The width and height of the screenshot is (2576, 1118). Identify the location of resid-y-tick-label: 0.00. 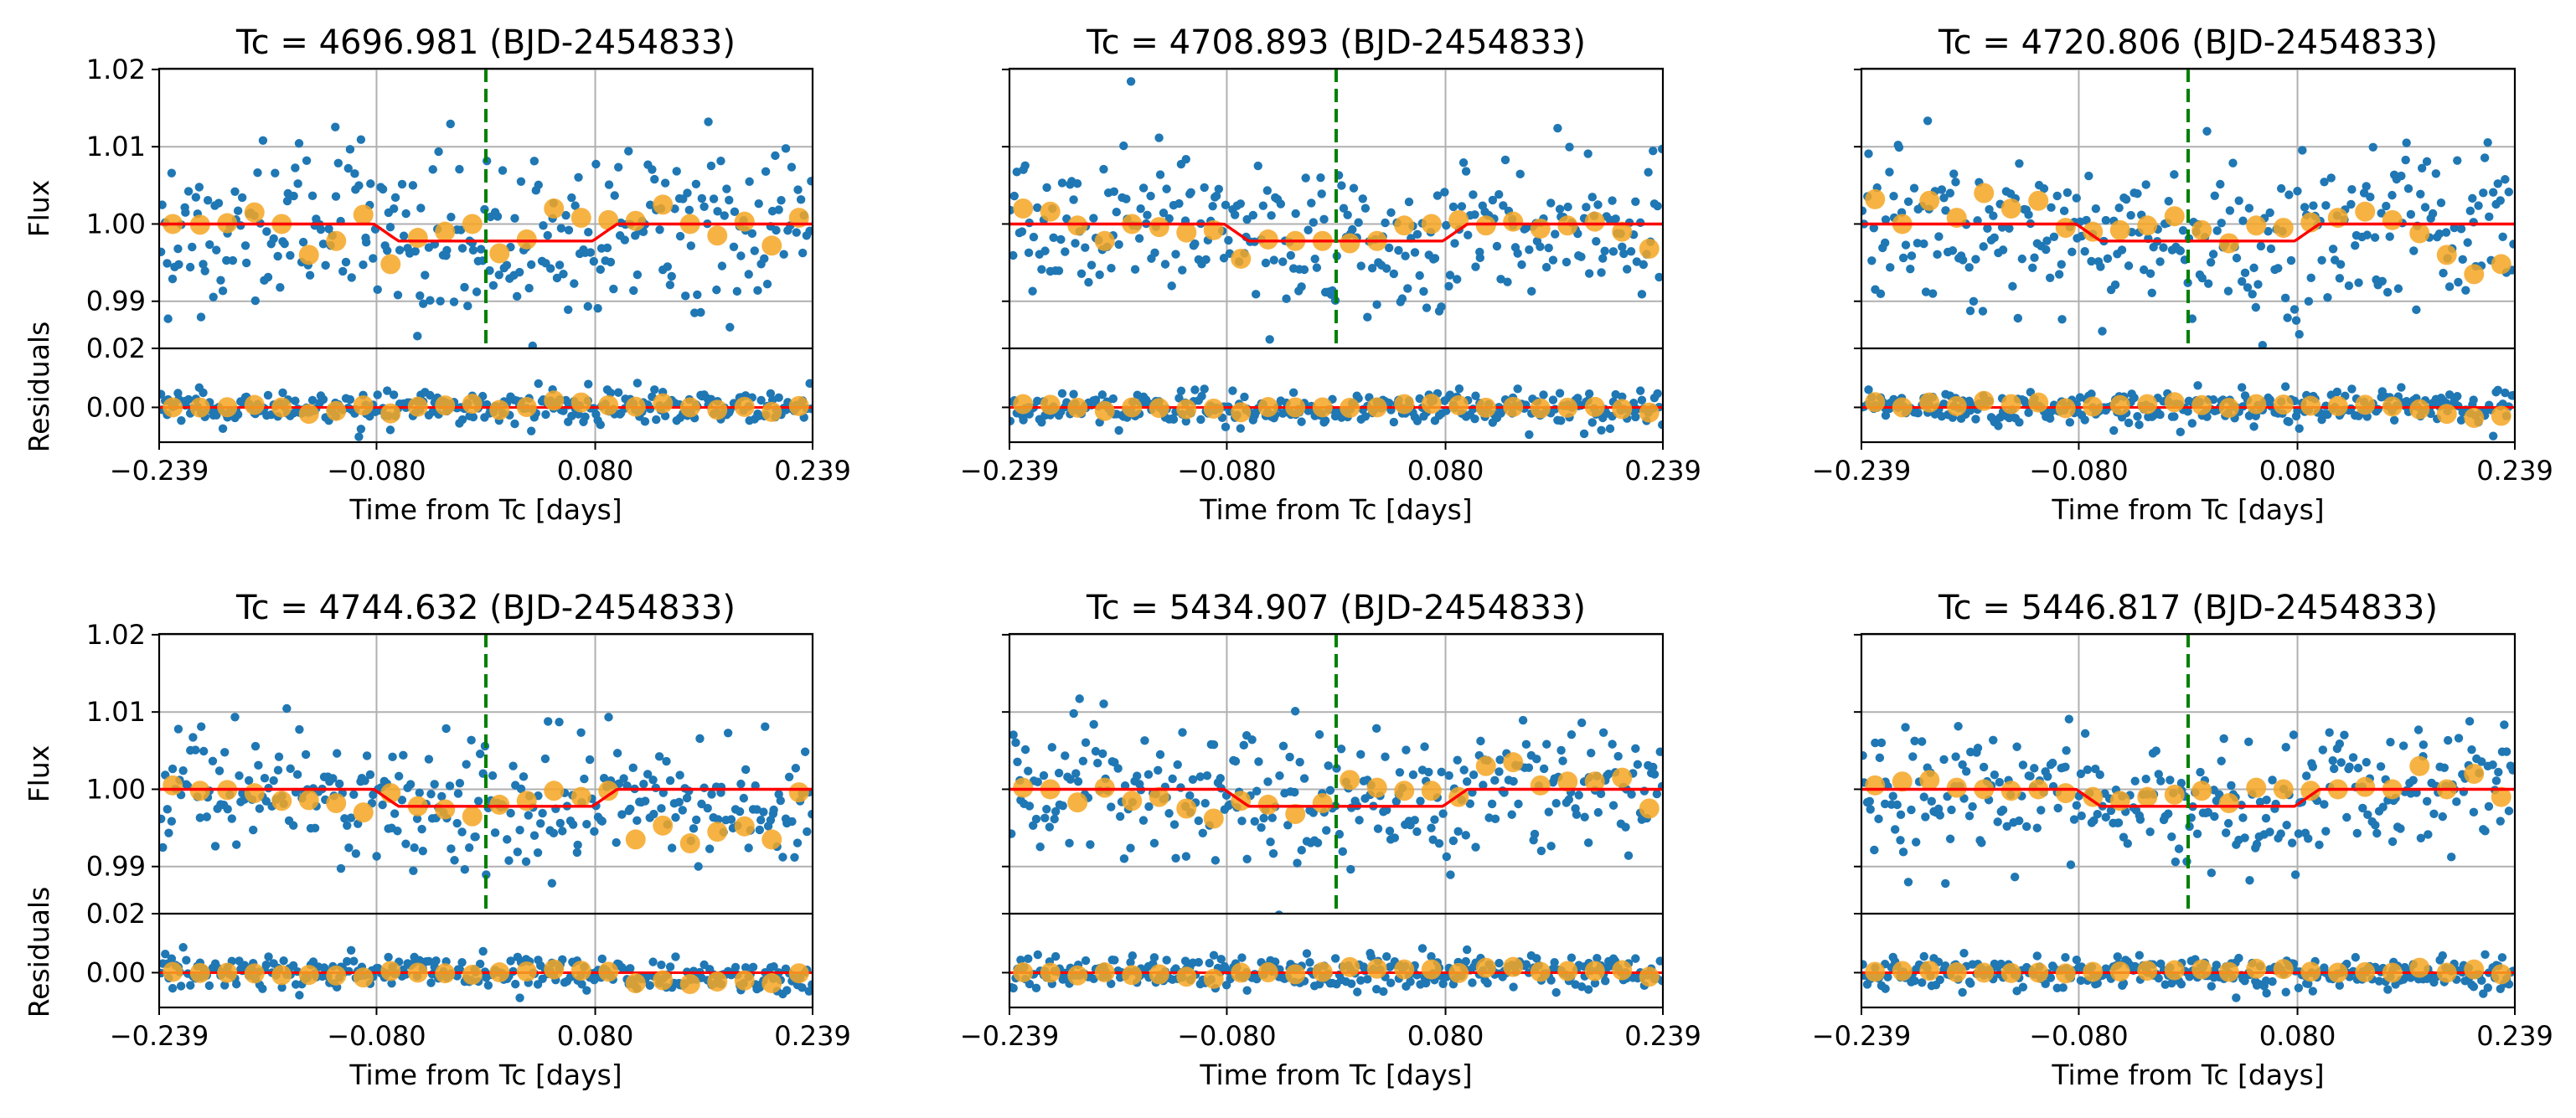
(116, 407).